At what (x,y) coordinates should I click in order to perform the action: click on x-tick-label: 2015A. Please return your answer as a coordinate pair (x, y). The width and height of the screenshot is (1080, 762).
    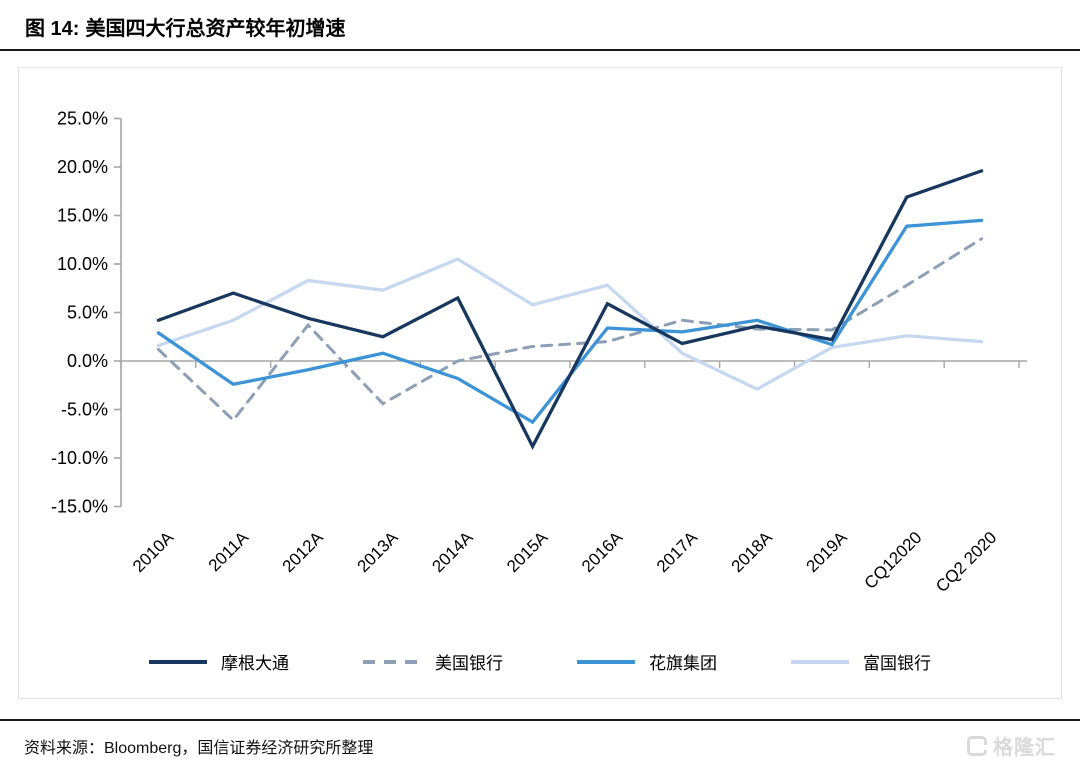
    Looking at the image, I should click on (527, 551).